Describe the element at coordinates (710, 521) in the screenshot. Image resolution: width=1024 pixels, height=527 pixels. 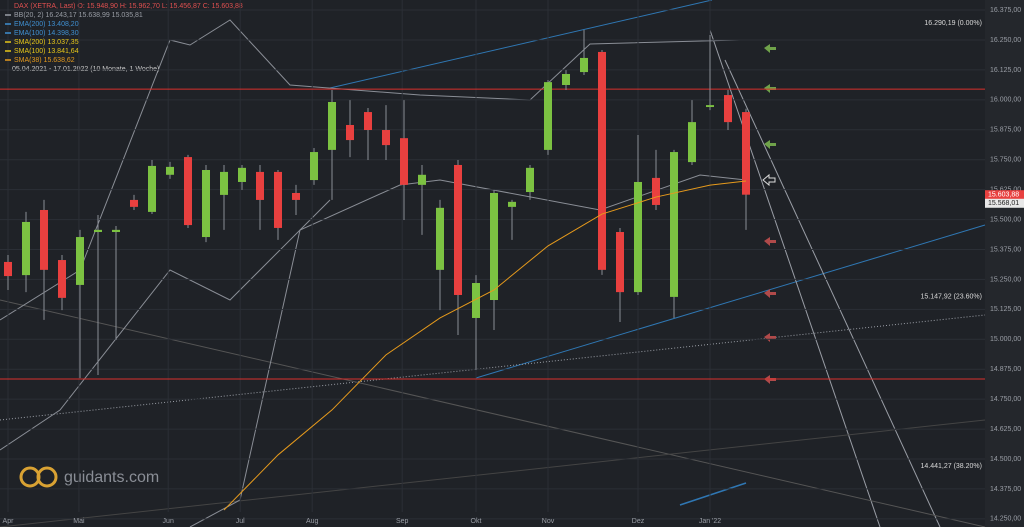
I see `x-tick-label: Jan '22` at that location.